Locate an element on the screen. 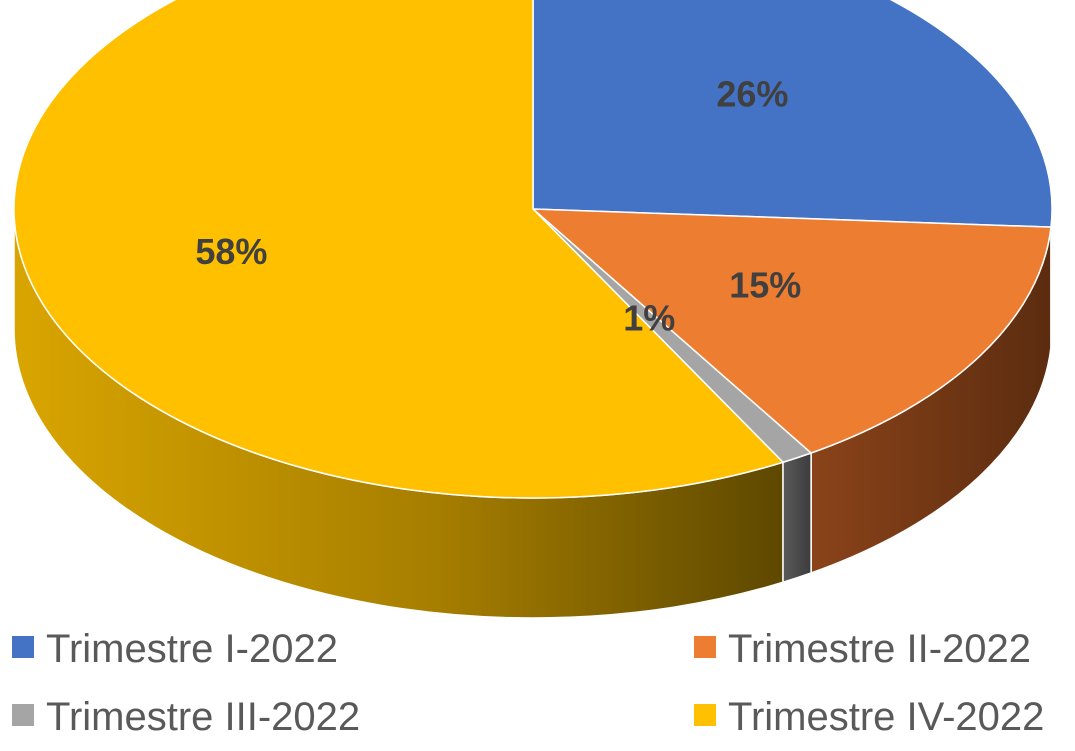  legend-label: Trimestre III-2022 is located at coordinates (203, 717).